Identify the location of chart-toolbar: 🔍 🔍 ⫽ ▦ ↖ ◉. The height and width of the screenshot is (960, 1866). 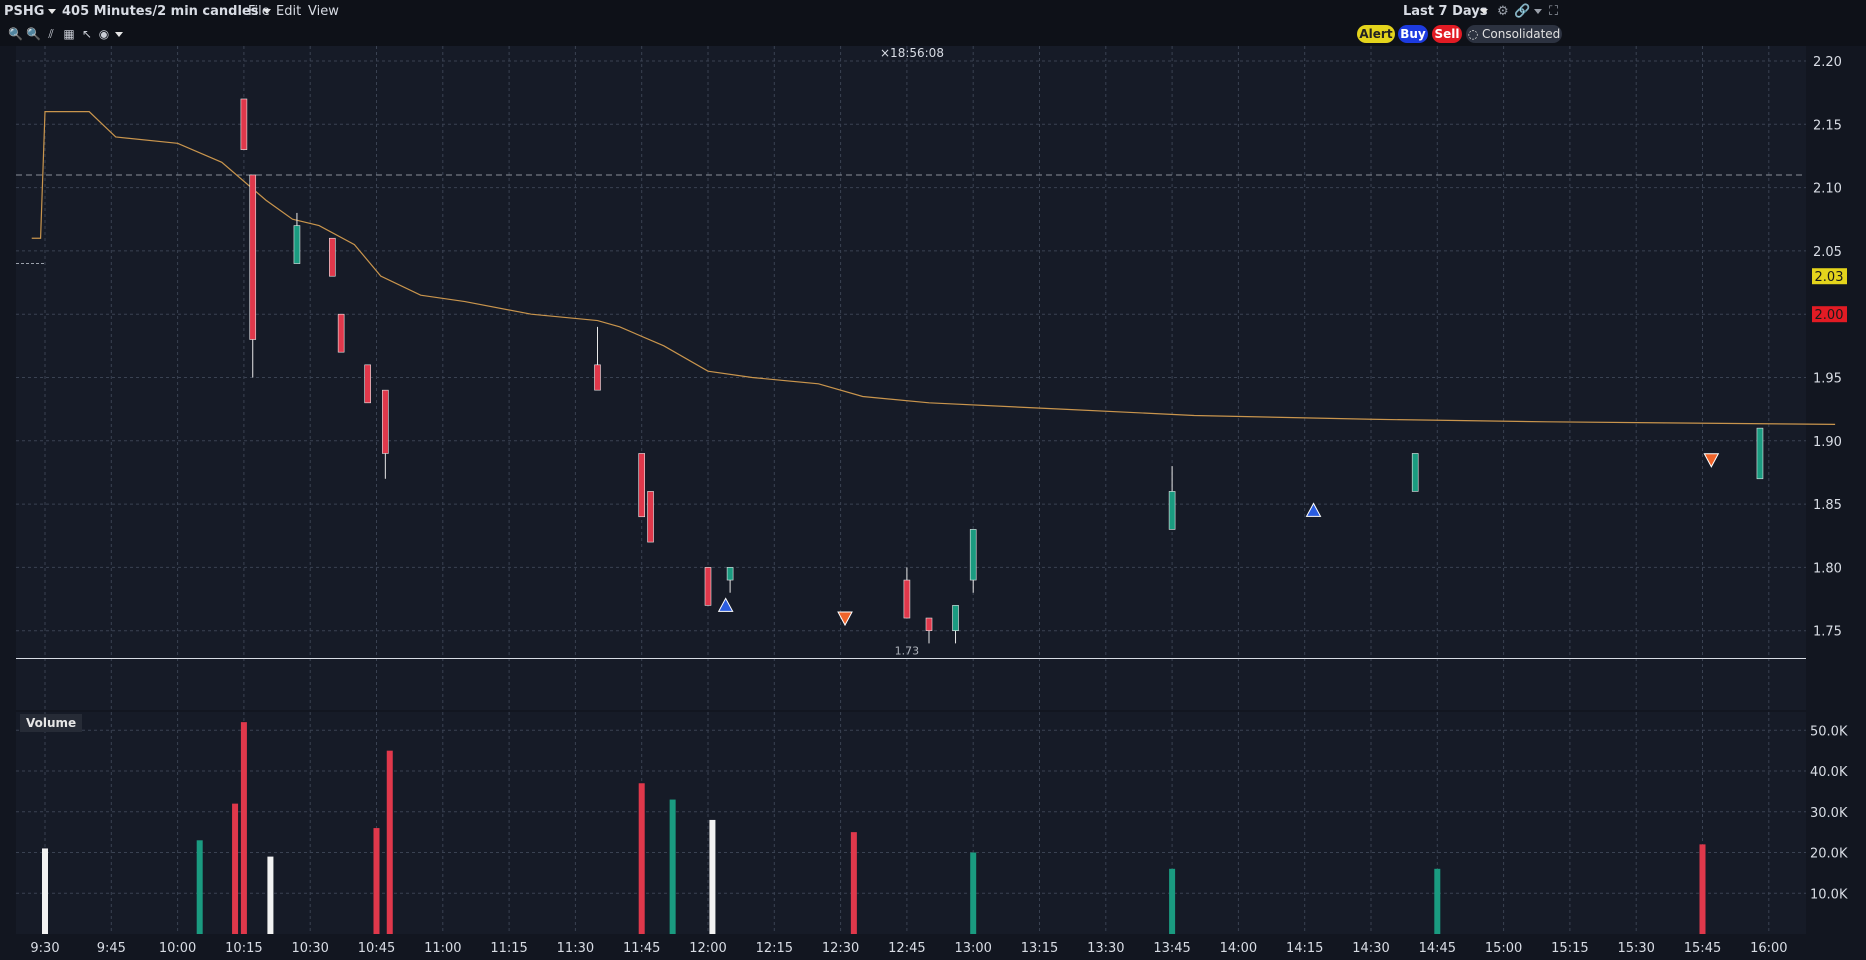
(933, 35).